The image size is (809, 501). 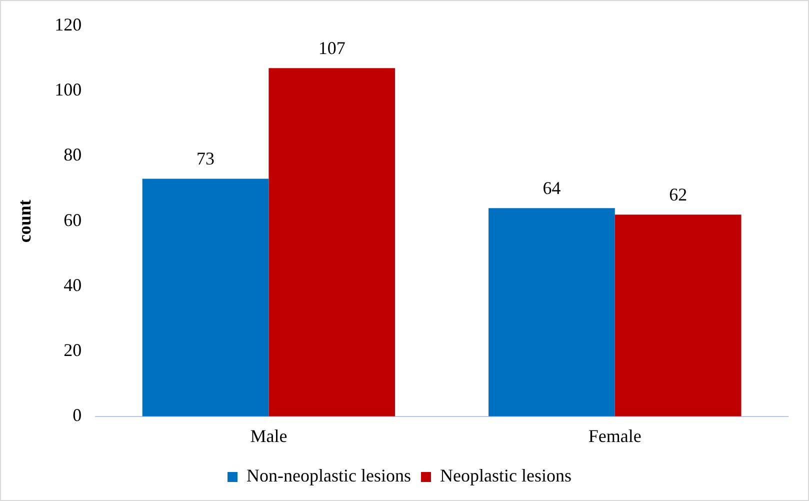 I want to click on x-tick-label: Male, so click(x=269, y=436).